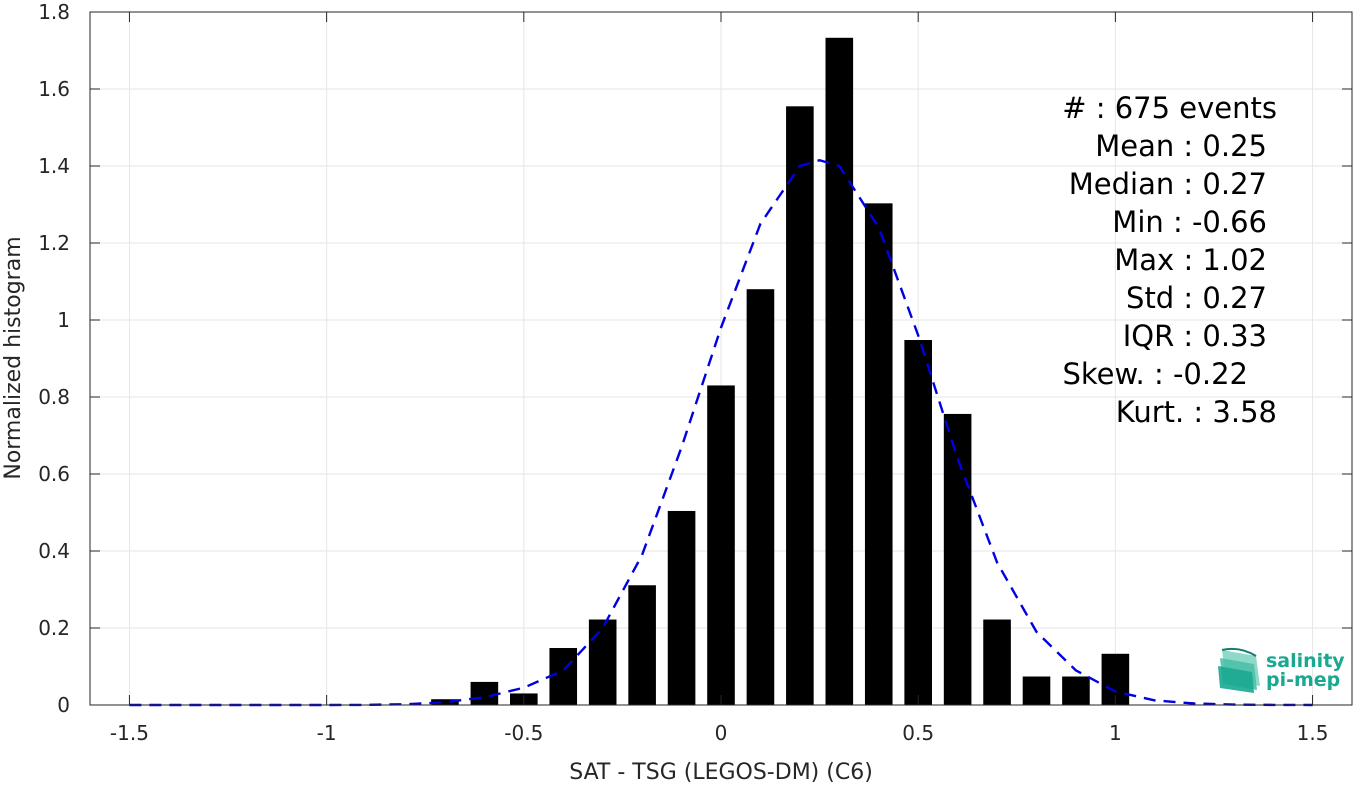  I want to click on salinity-pimep-logo: salinity pi-mep, so click(1281, 670).